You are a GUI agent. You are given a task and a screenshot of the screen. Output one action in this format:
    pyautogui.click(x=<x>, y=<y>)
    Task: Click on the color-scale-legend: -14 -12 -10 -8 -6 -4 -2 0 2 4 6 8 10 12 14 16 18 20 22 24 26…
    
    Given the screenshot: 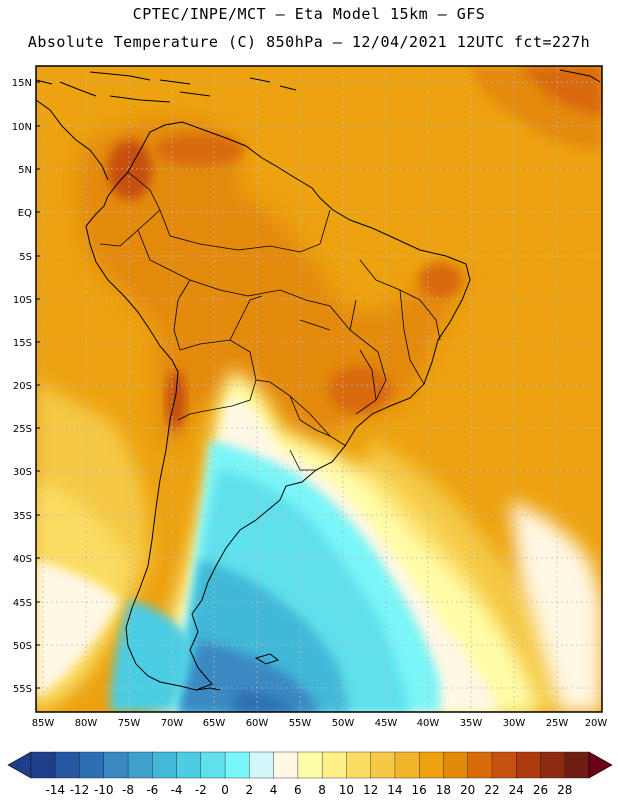 What is the action you would take?
    pyautogui.click(x=310, y=774)
    